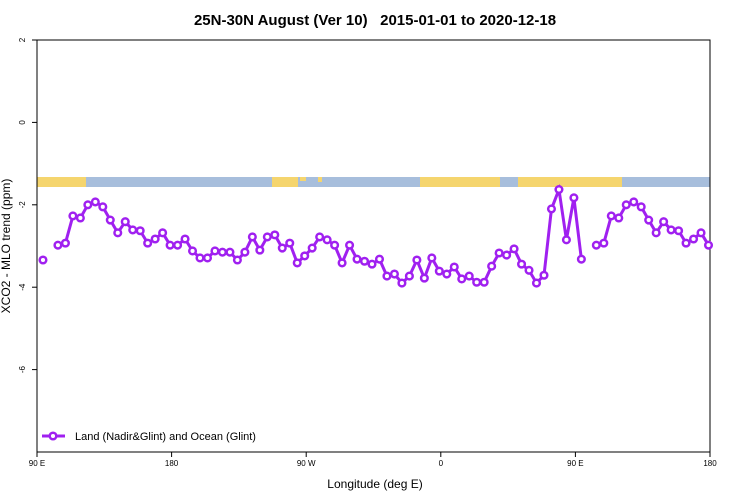 The height and width of the screenshot is (500, 750). I want to click on land-ocean-strip, so click(373, 182).